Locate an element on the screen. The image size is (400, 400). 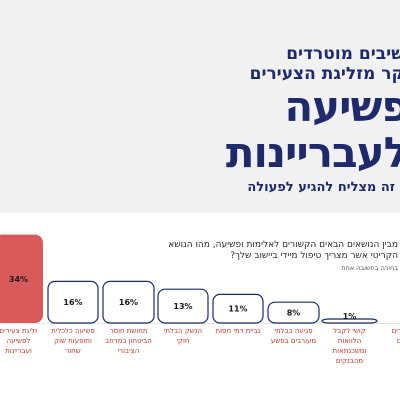
category-label-3-line-3: הציבורי is located at coordinates (129, 351).